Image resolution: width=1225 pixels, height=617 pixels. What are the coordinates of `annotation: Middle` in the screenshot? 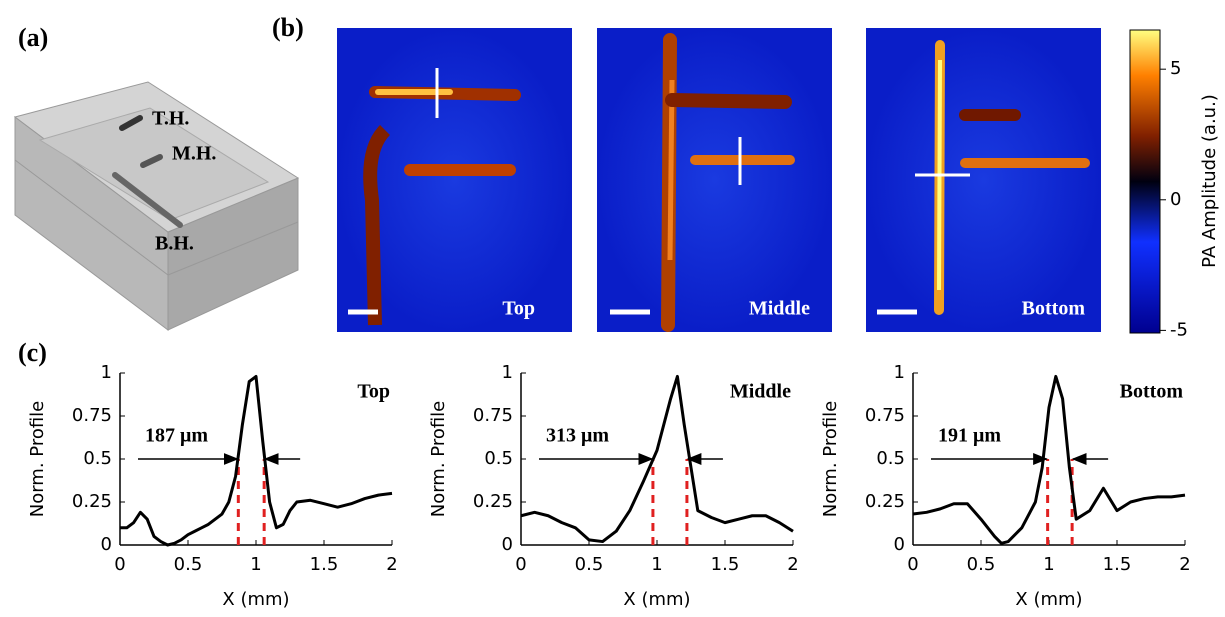 It's located at (760, 392).